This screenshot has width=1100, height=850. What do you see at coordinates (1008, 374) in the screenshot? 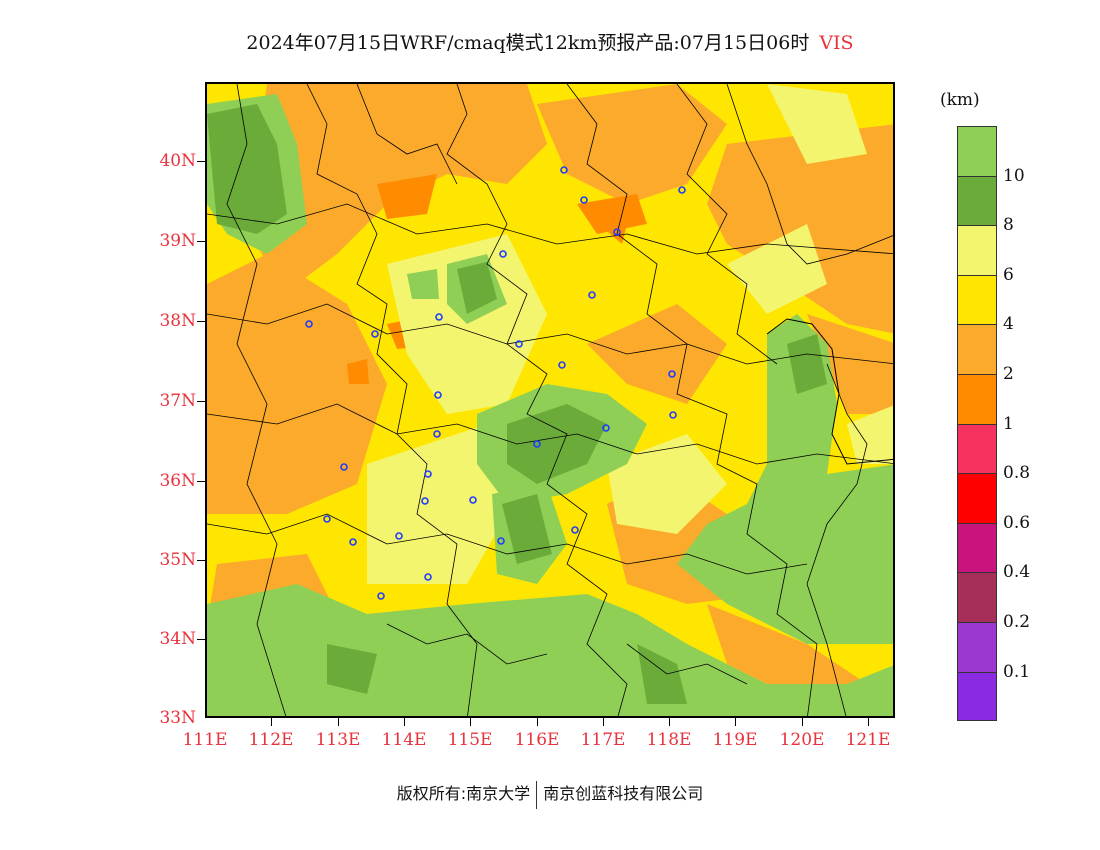
I see `legend-label: 2` at bounding box center [1008, 374].